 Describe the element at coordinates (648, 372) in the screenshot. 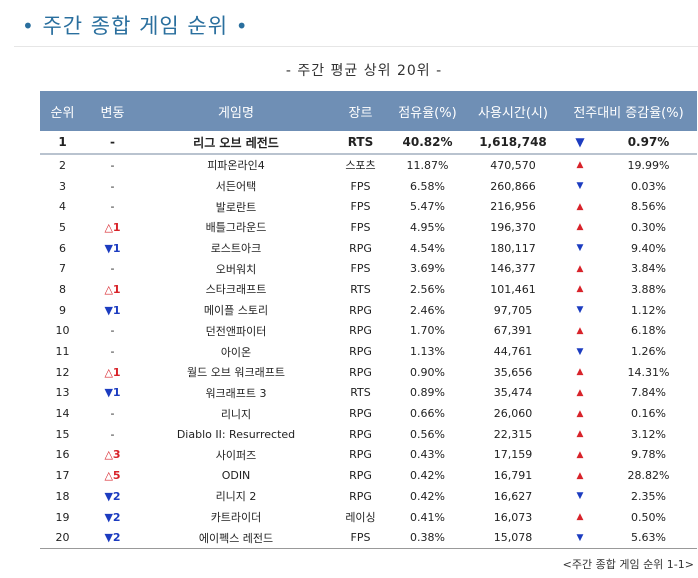

I see `rate-cell: 14.31%` at that location.